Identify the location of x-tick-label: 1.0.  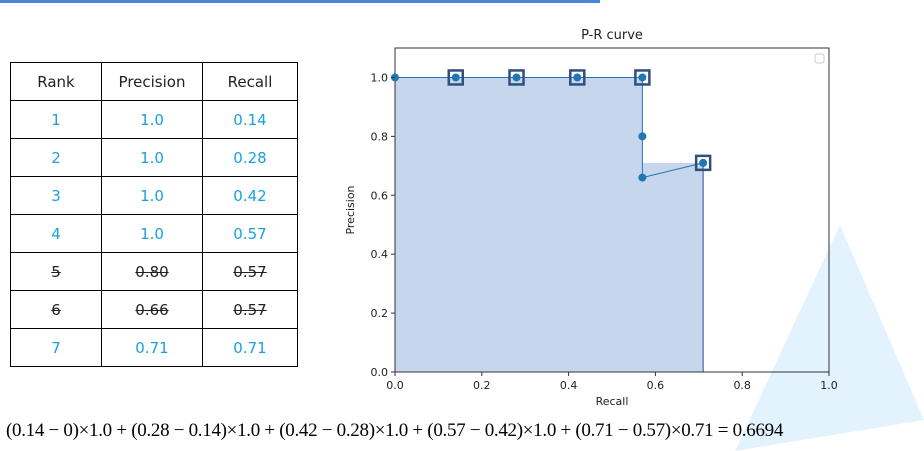
(829, 385).